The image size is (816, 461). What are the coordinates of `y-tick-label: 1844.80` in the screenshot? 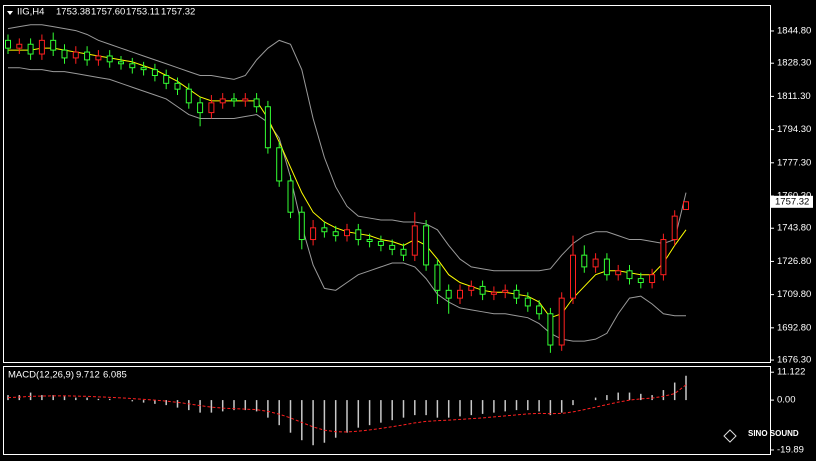 It's located at (794, 30).